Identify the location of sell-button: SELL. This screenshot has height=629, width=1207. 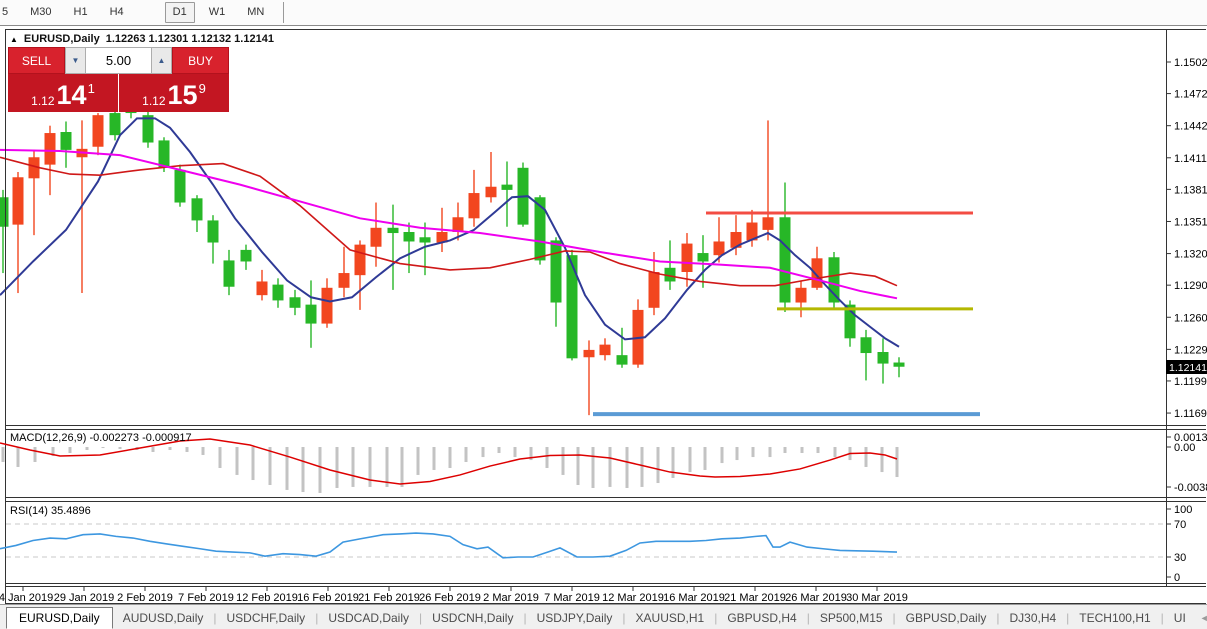
(36, 60).